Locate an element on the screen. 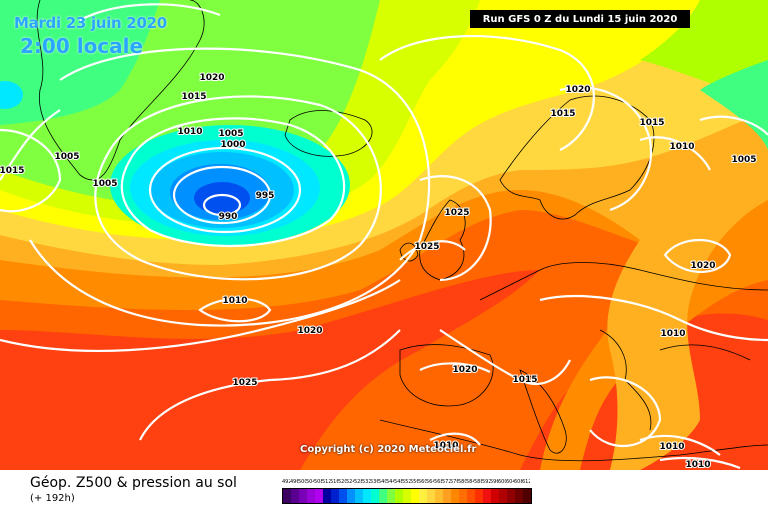  isobar-1020-north is located at coordinates (150, 12).